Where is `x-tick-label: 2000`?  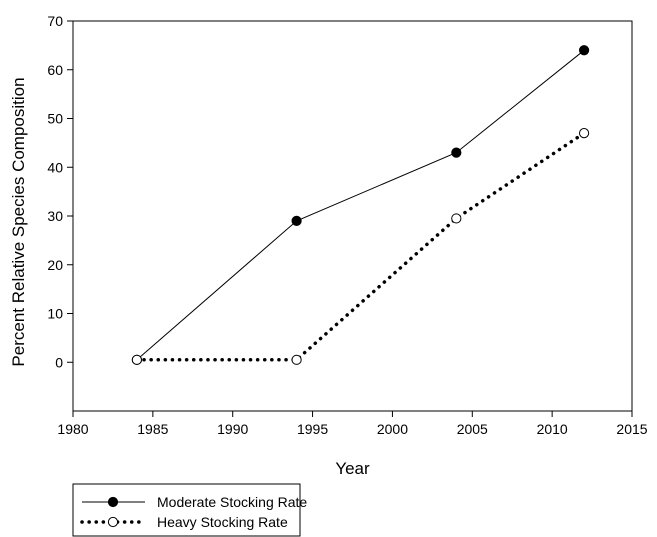 x-tick-label: 2000 is located at coordinates (392, 429).